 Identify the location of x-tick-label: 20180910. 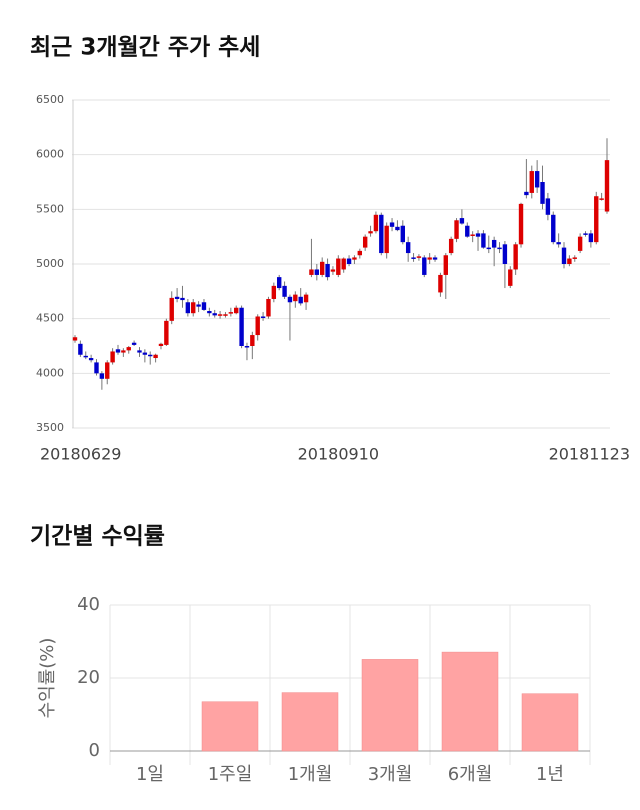
(338, 454).